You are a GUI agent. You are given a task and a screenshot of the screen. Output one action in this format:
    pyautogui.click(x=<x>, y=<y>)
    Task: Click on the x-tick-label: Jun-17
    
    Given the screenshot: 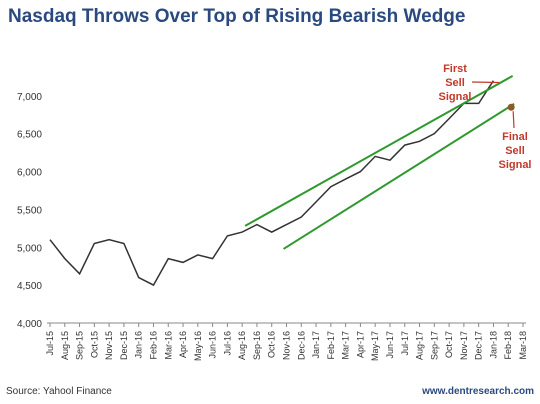 What is the action you would take?
    pyautogui.click(x=390, y=345)
    